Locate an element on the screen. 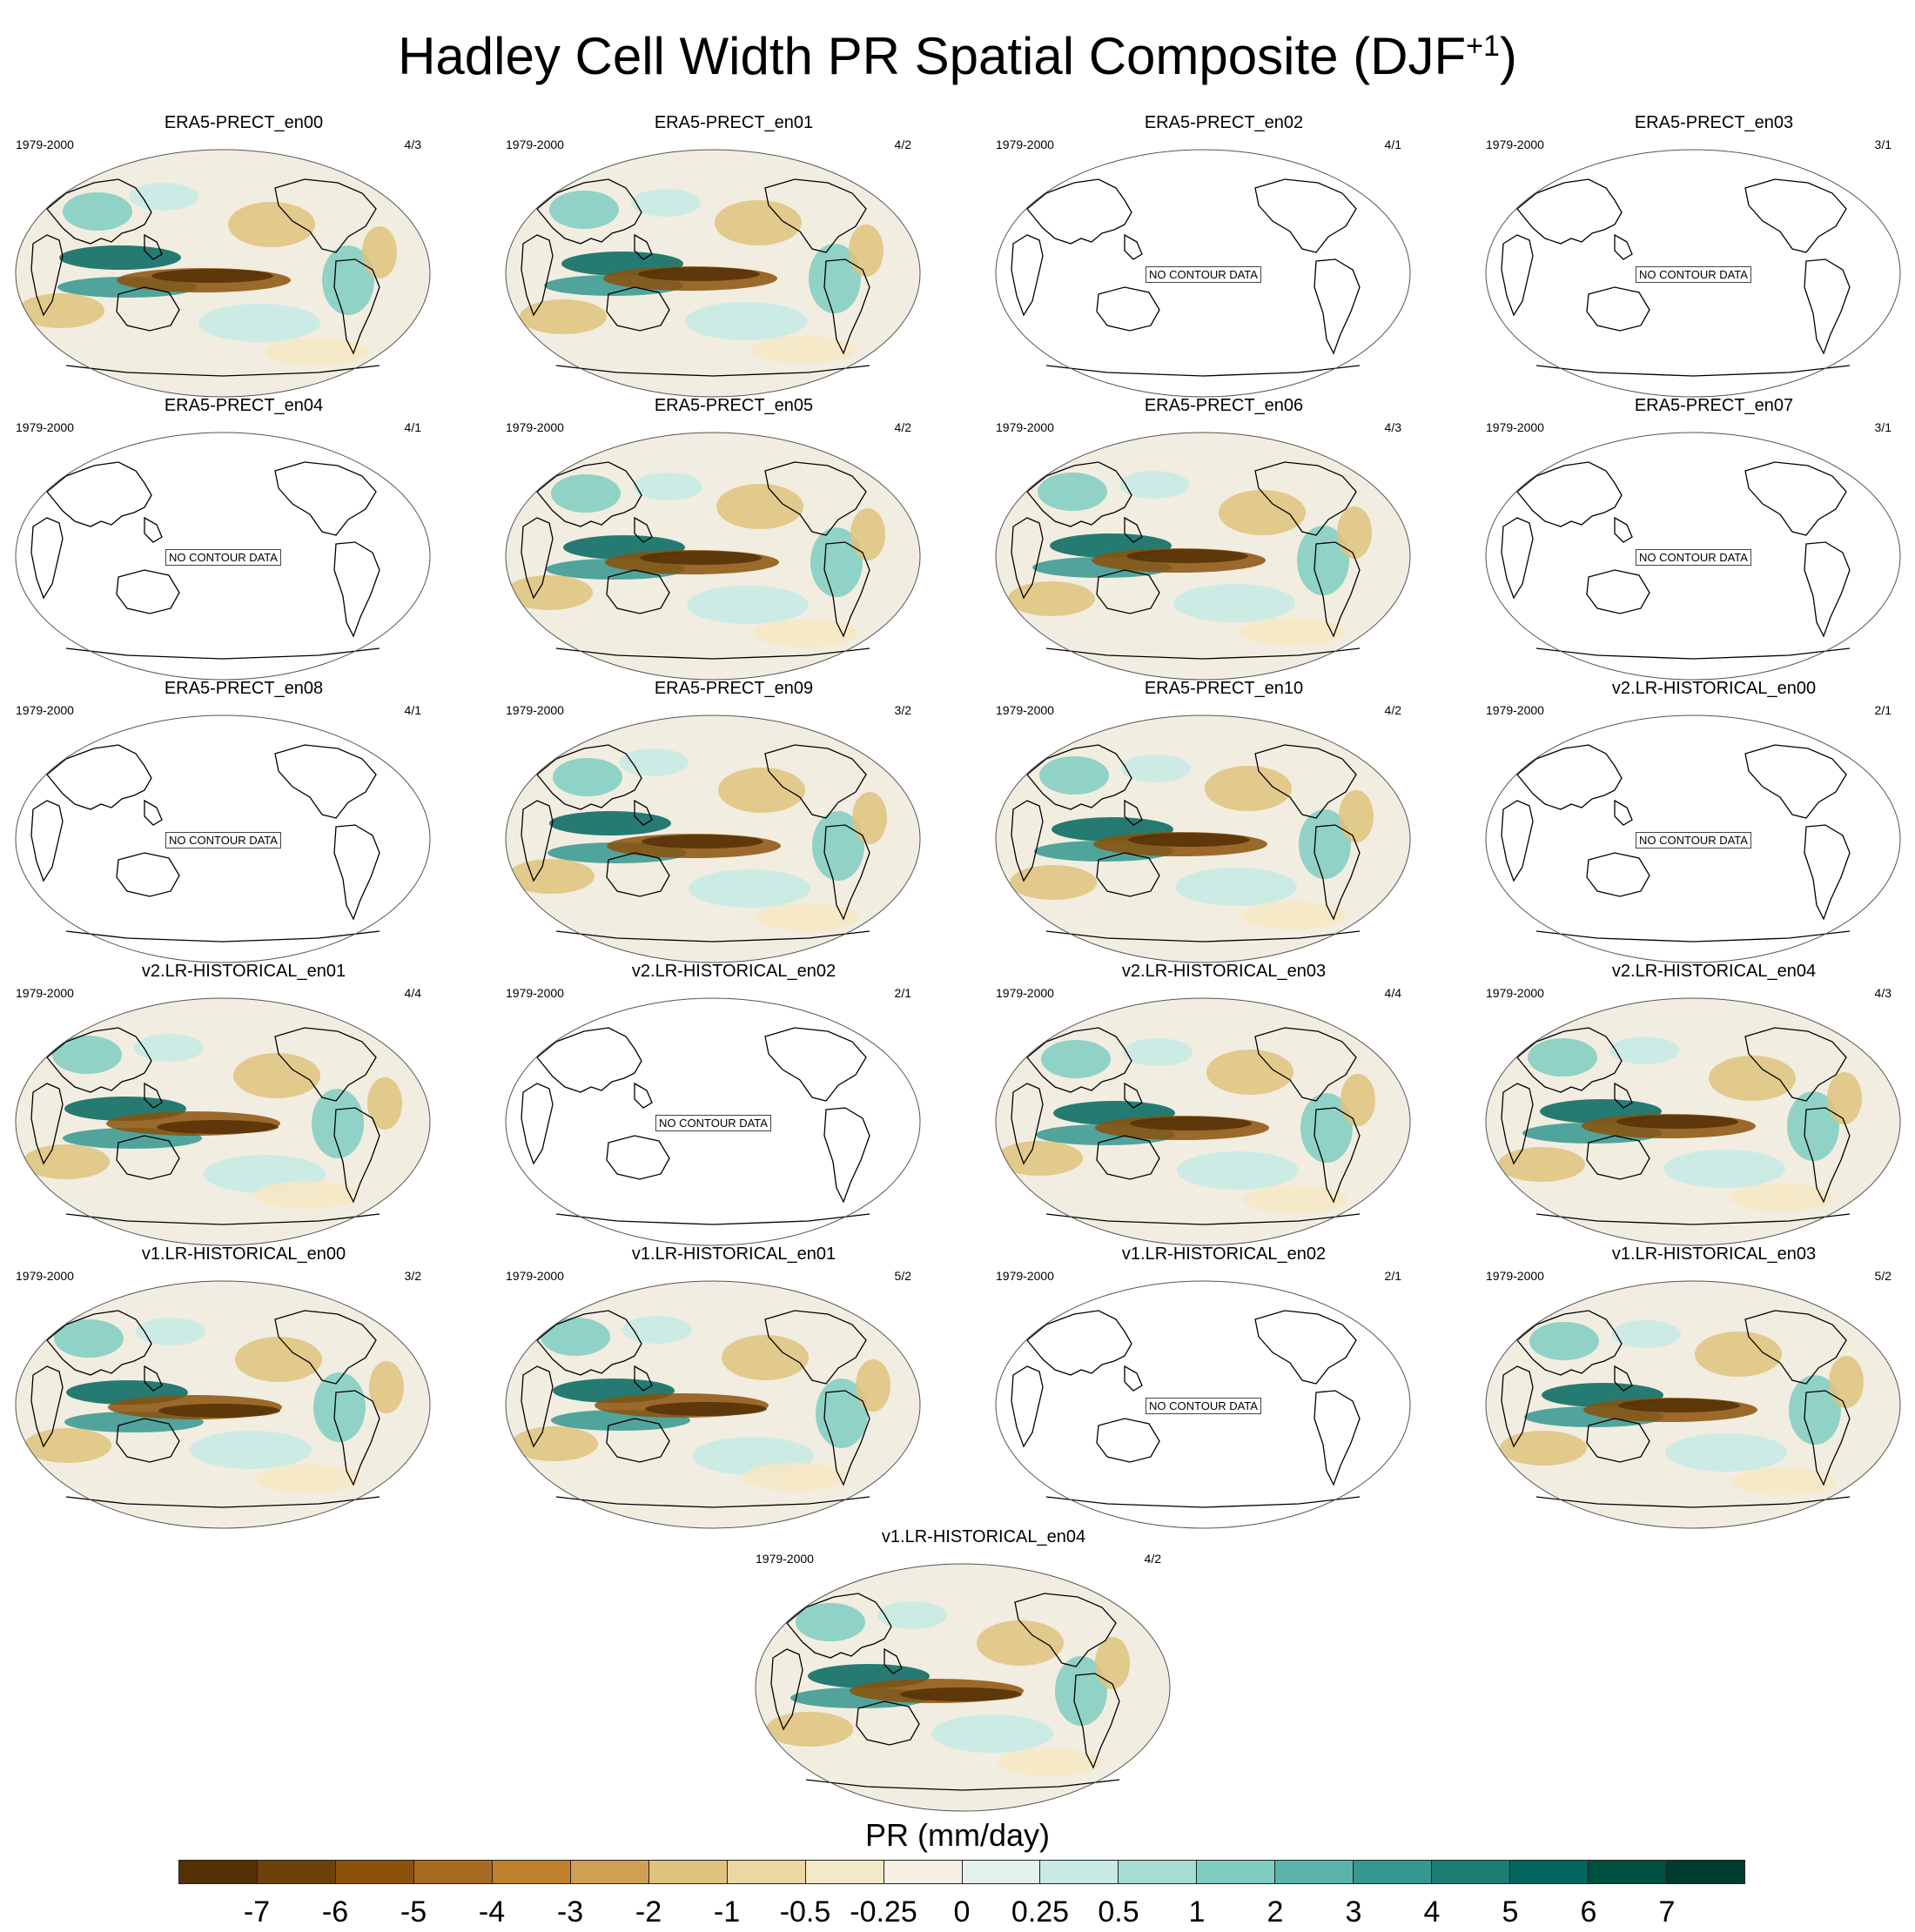  panel-ratio: 5/2 is located at coordinates (1883, 1276).